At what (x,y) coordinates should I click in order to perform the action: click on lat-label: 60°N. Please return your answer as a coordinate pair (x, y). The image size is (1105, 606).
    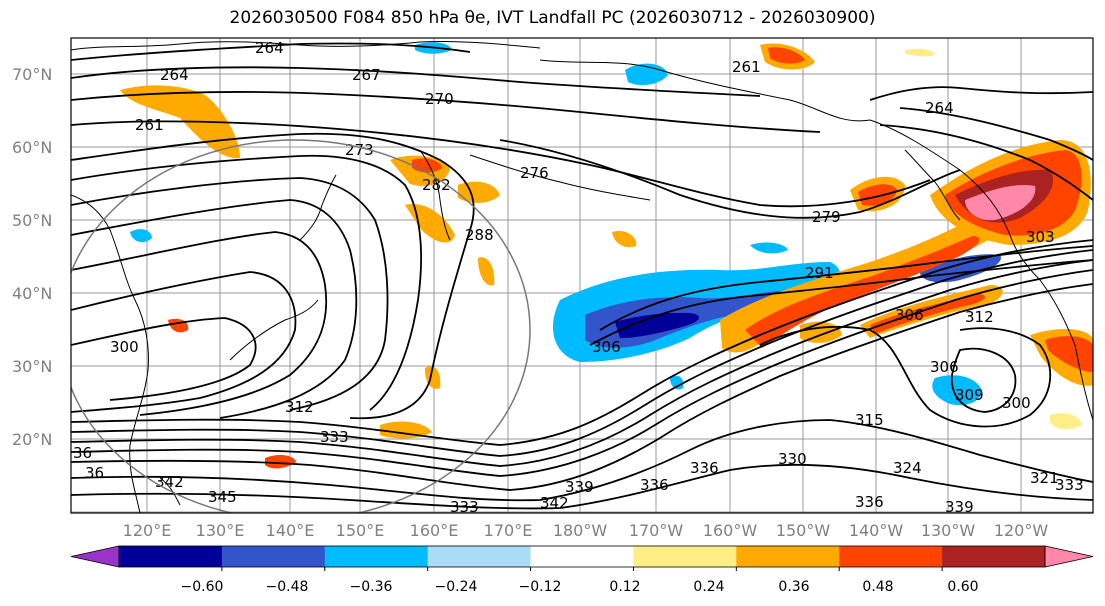
    Looking at the image, I should click on (32, 147).